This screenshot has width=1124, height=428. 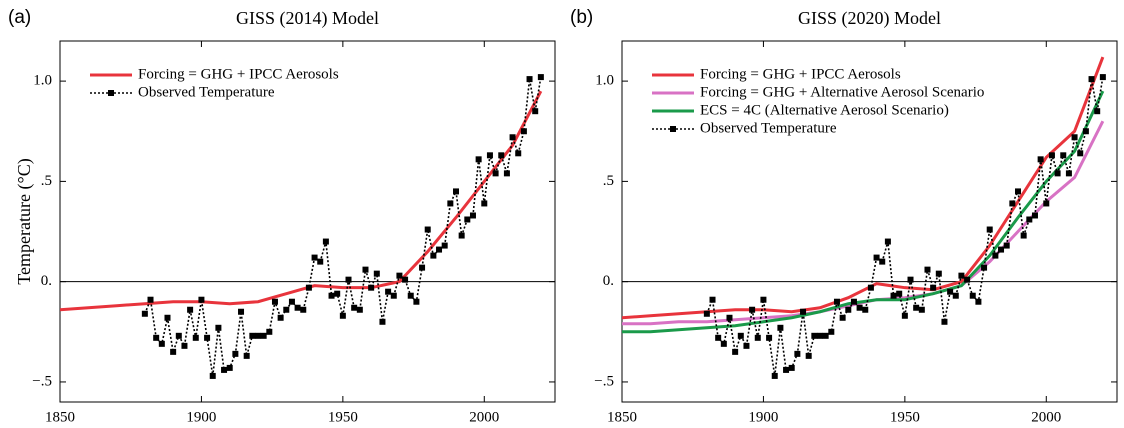 I want to click on legend-label: Observed Temperature, so click(x=206, y=92).